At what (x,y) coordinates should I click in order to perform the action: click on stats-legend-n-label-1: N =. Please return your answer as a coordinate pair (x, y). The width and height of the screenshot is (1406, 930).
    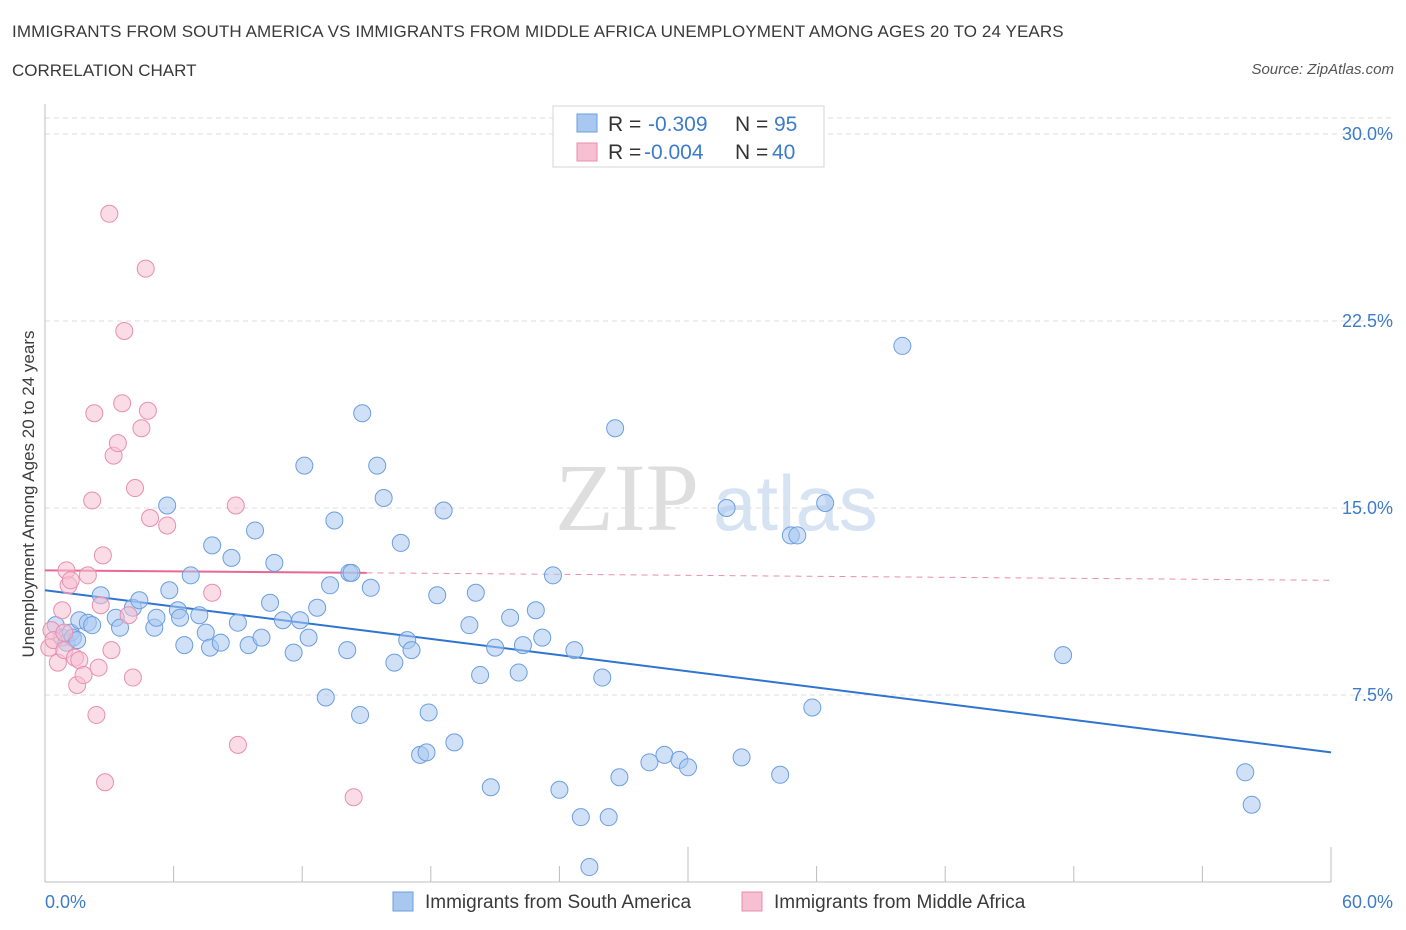
    Looking at the image, I should click on (751, 124).